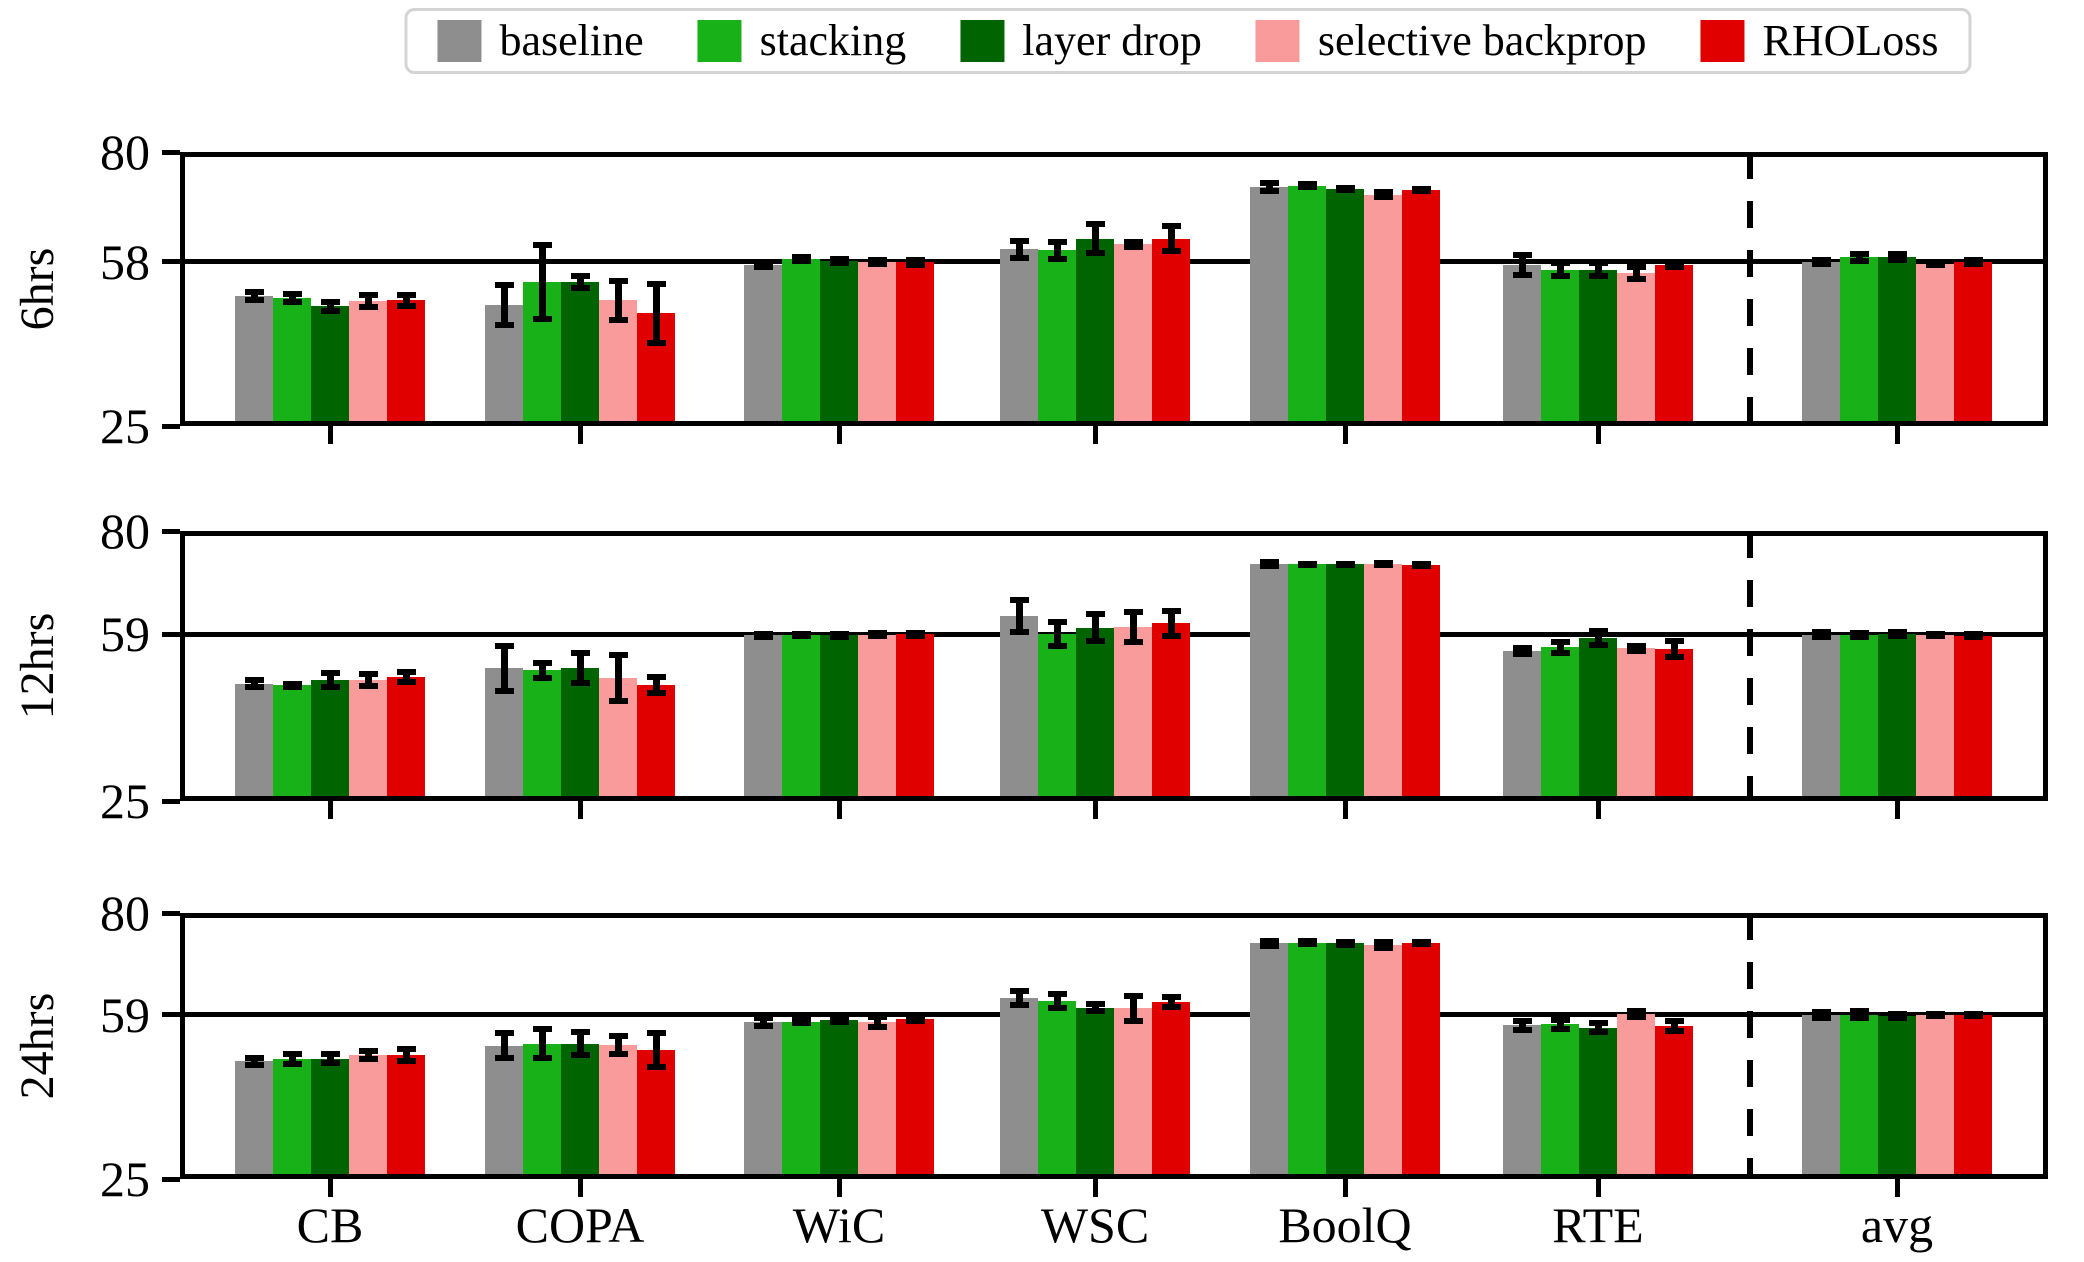 The image size is (2084, 1262). What do you see at coordinates (504, 1045) in the screenshot?
I see `error-bar-baseline-COPA` at bounding box center [504, 1045].